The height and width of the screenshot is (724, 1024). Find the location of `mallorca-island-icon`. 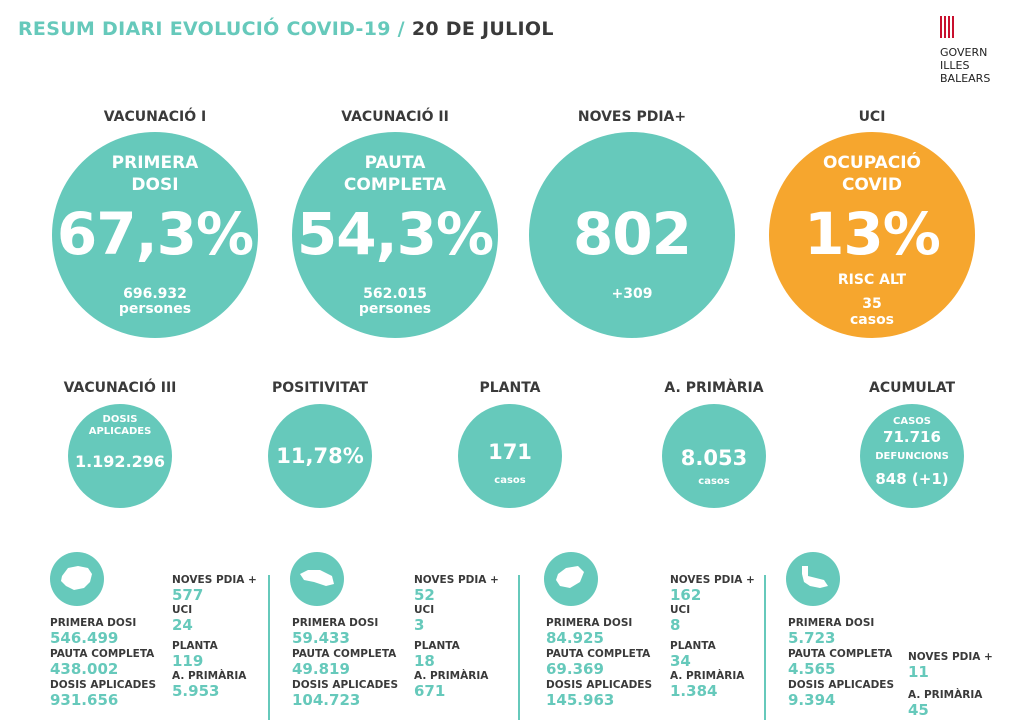

mallorca-island-icon is located at coordinates (77, 579).